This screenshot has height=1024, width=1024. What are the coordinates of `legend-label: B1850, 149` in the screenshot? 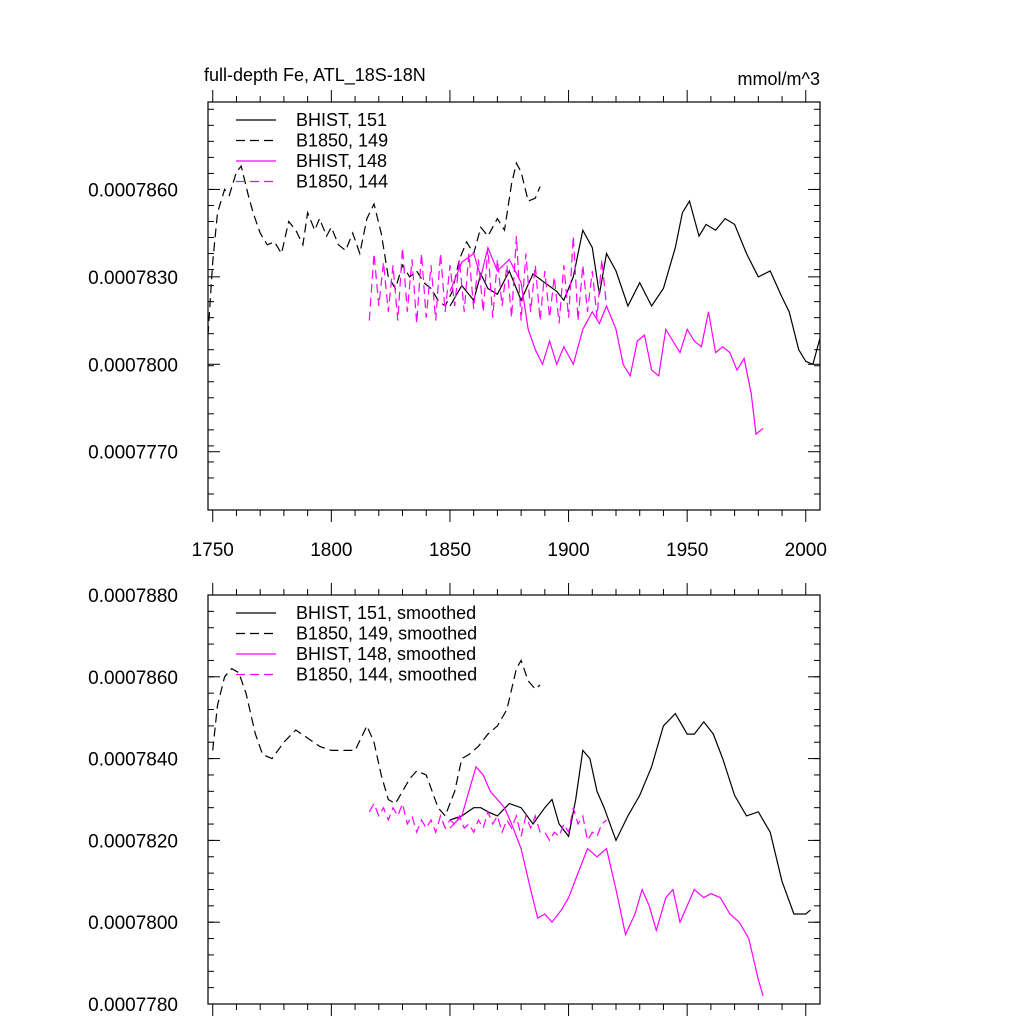 It's located at (342, 141).